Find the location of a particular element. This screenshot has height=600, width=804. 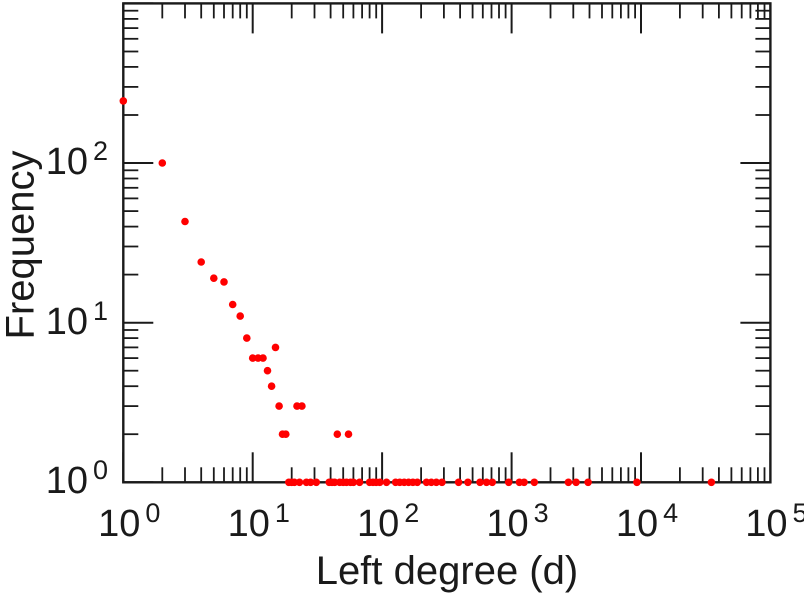

y-tick-label: 10 1 is located at coordinates (54, 320).